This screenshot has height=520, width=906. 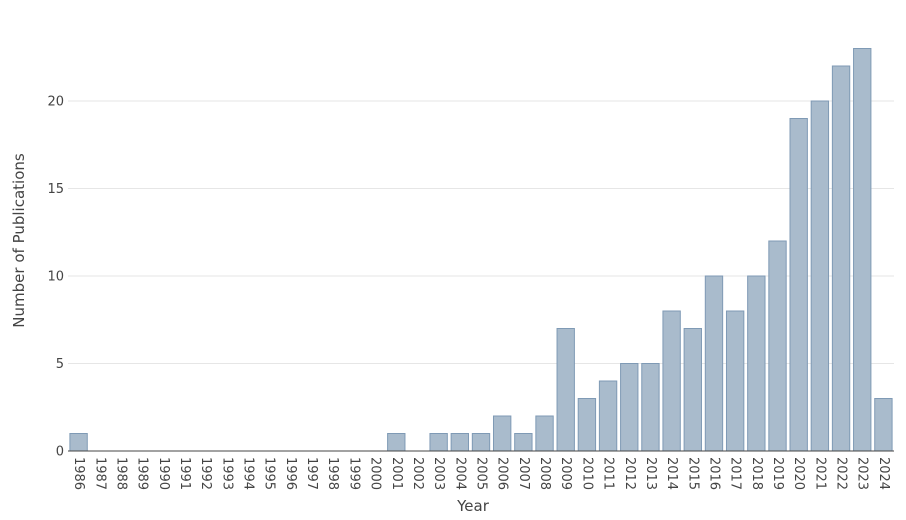 I want to click on x-tick-label: 2012, so click(x=629, y=473).